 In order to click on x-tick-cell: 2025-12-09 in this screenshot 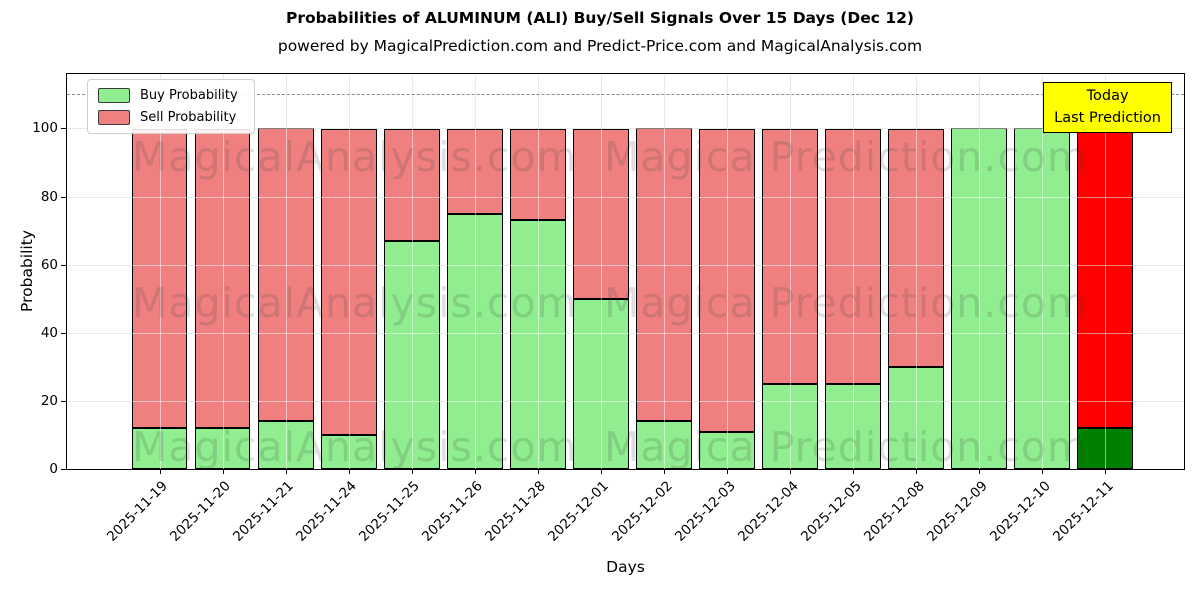, I will do `click(965, 516)`.